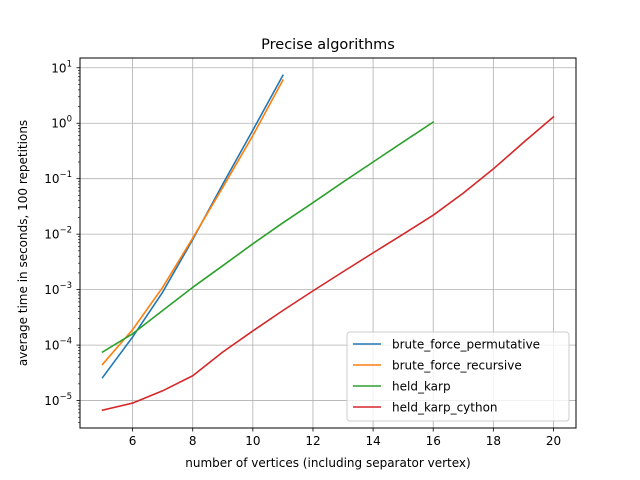 The height and width of the screenshot is (480, 640). I want to click on x-tick-label: 8, so click(193, 441).